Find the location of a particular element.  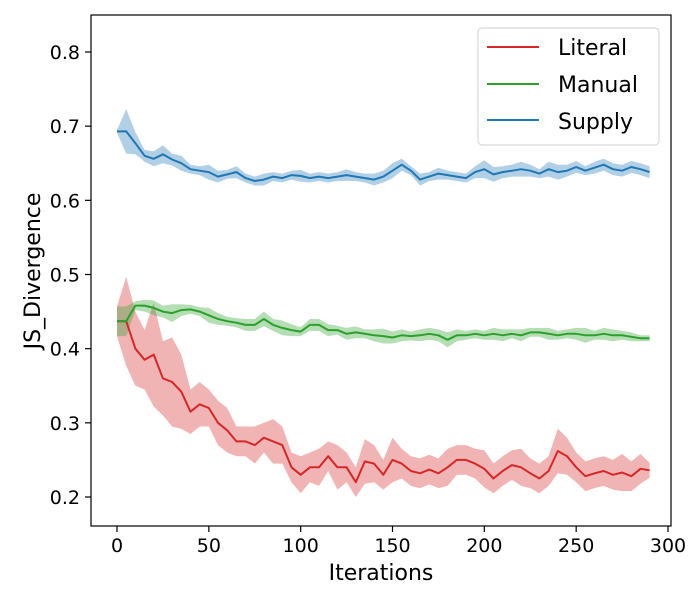

x-axis: 0 50 100 150 200 250 300 is located at coordinates (398, 541).